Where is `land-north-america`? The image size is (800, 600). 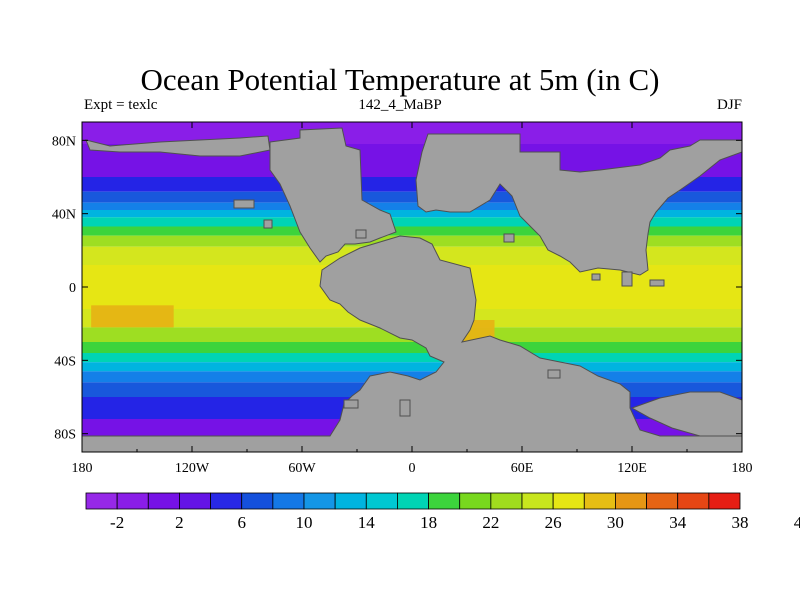 land-north-america is located at coordinates (333, 195).